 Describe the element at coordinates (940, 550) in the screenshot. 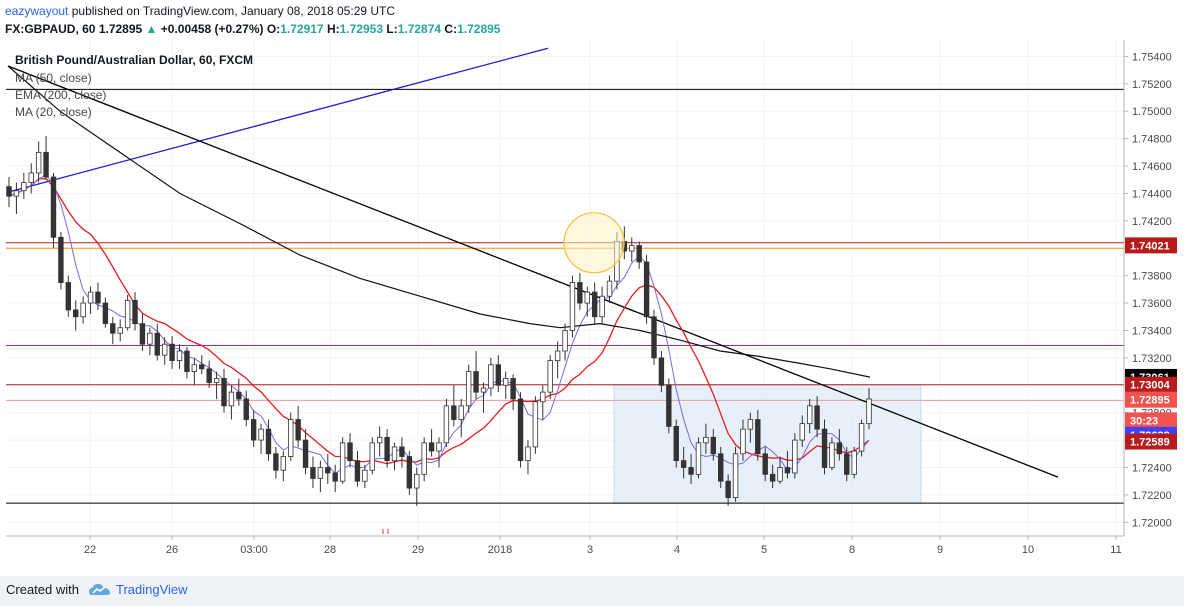

I see `time-tick-label: 9` at that location.